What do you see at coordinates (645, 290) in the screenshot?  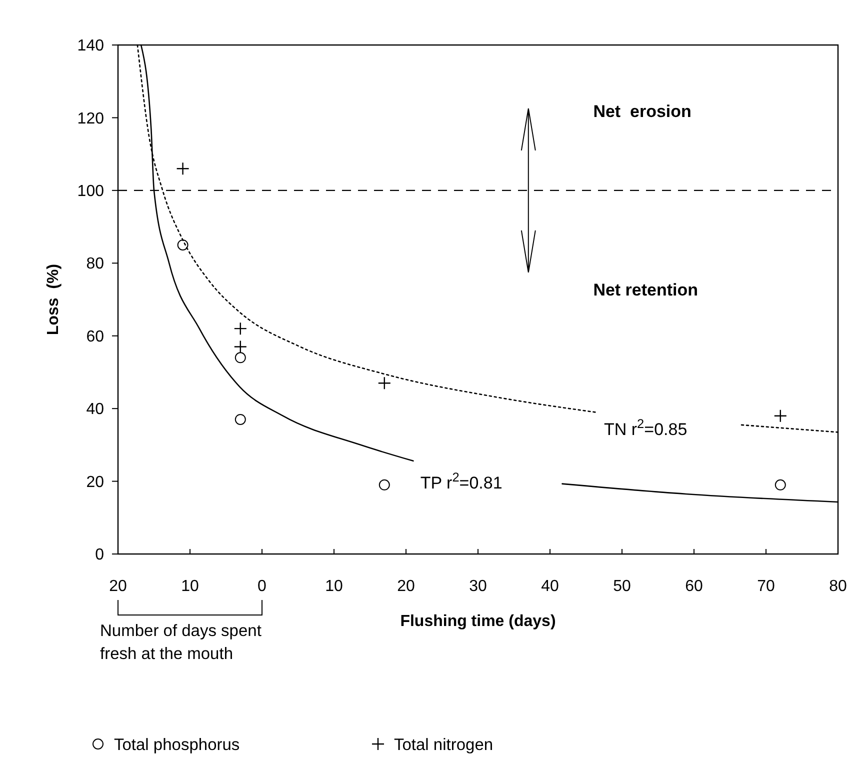 I see `annotation: Net retention` at bounding box center [645, 290].